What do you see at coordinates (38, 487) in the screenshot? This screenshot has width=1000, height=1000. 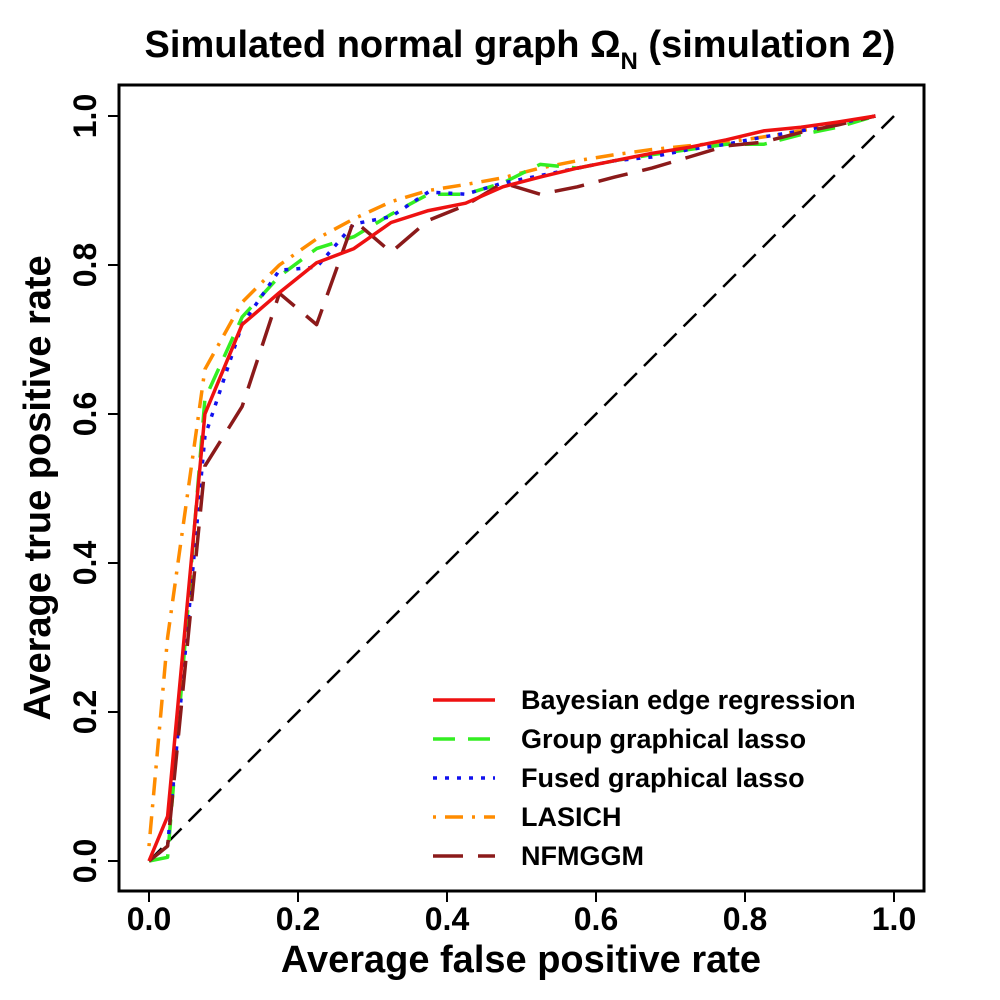 I see `y-axis-title: Average true positive rate` at bounding box center [38, 487].